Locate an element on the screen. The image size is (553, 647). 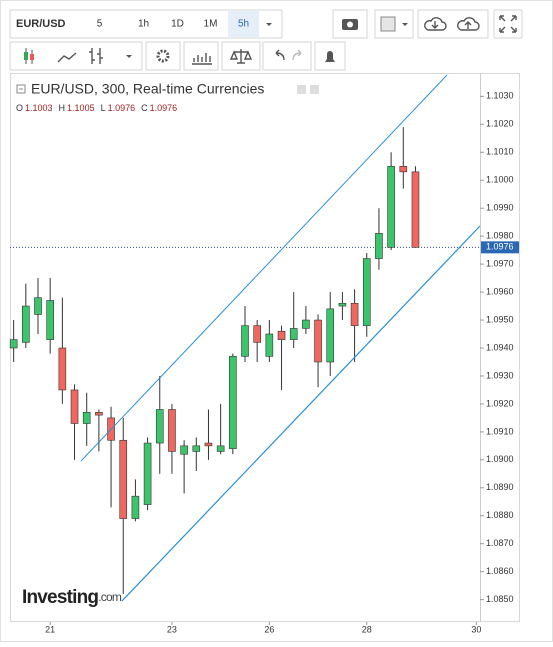
redo-icon is located at coordinates (297, 55).